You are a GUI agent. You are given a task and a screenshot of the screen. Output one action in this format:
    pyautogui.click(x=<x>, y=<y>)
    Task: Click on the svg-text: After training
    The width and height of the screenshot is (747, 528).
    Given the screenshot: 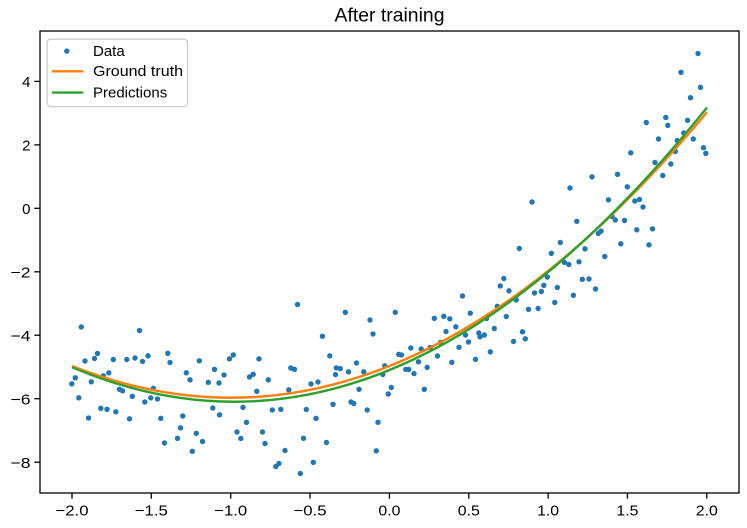 What is the action you would take?
    pyautogui.click(x=390, y=15)
    